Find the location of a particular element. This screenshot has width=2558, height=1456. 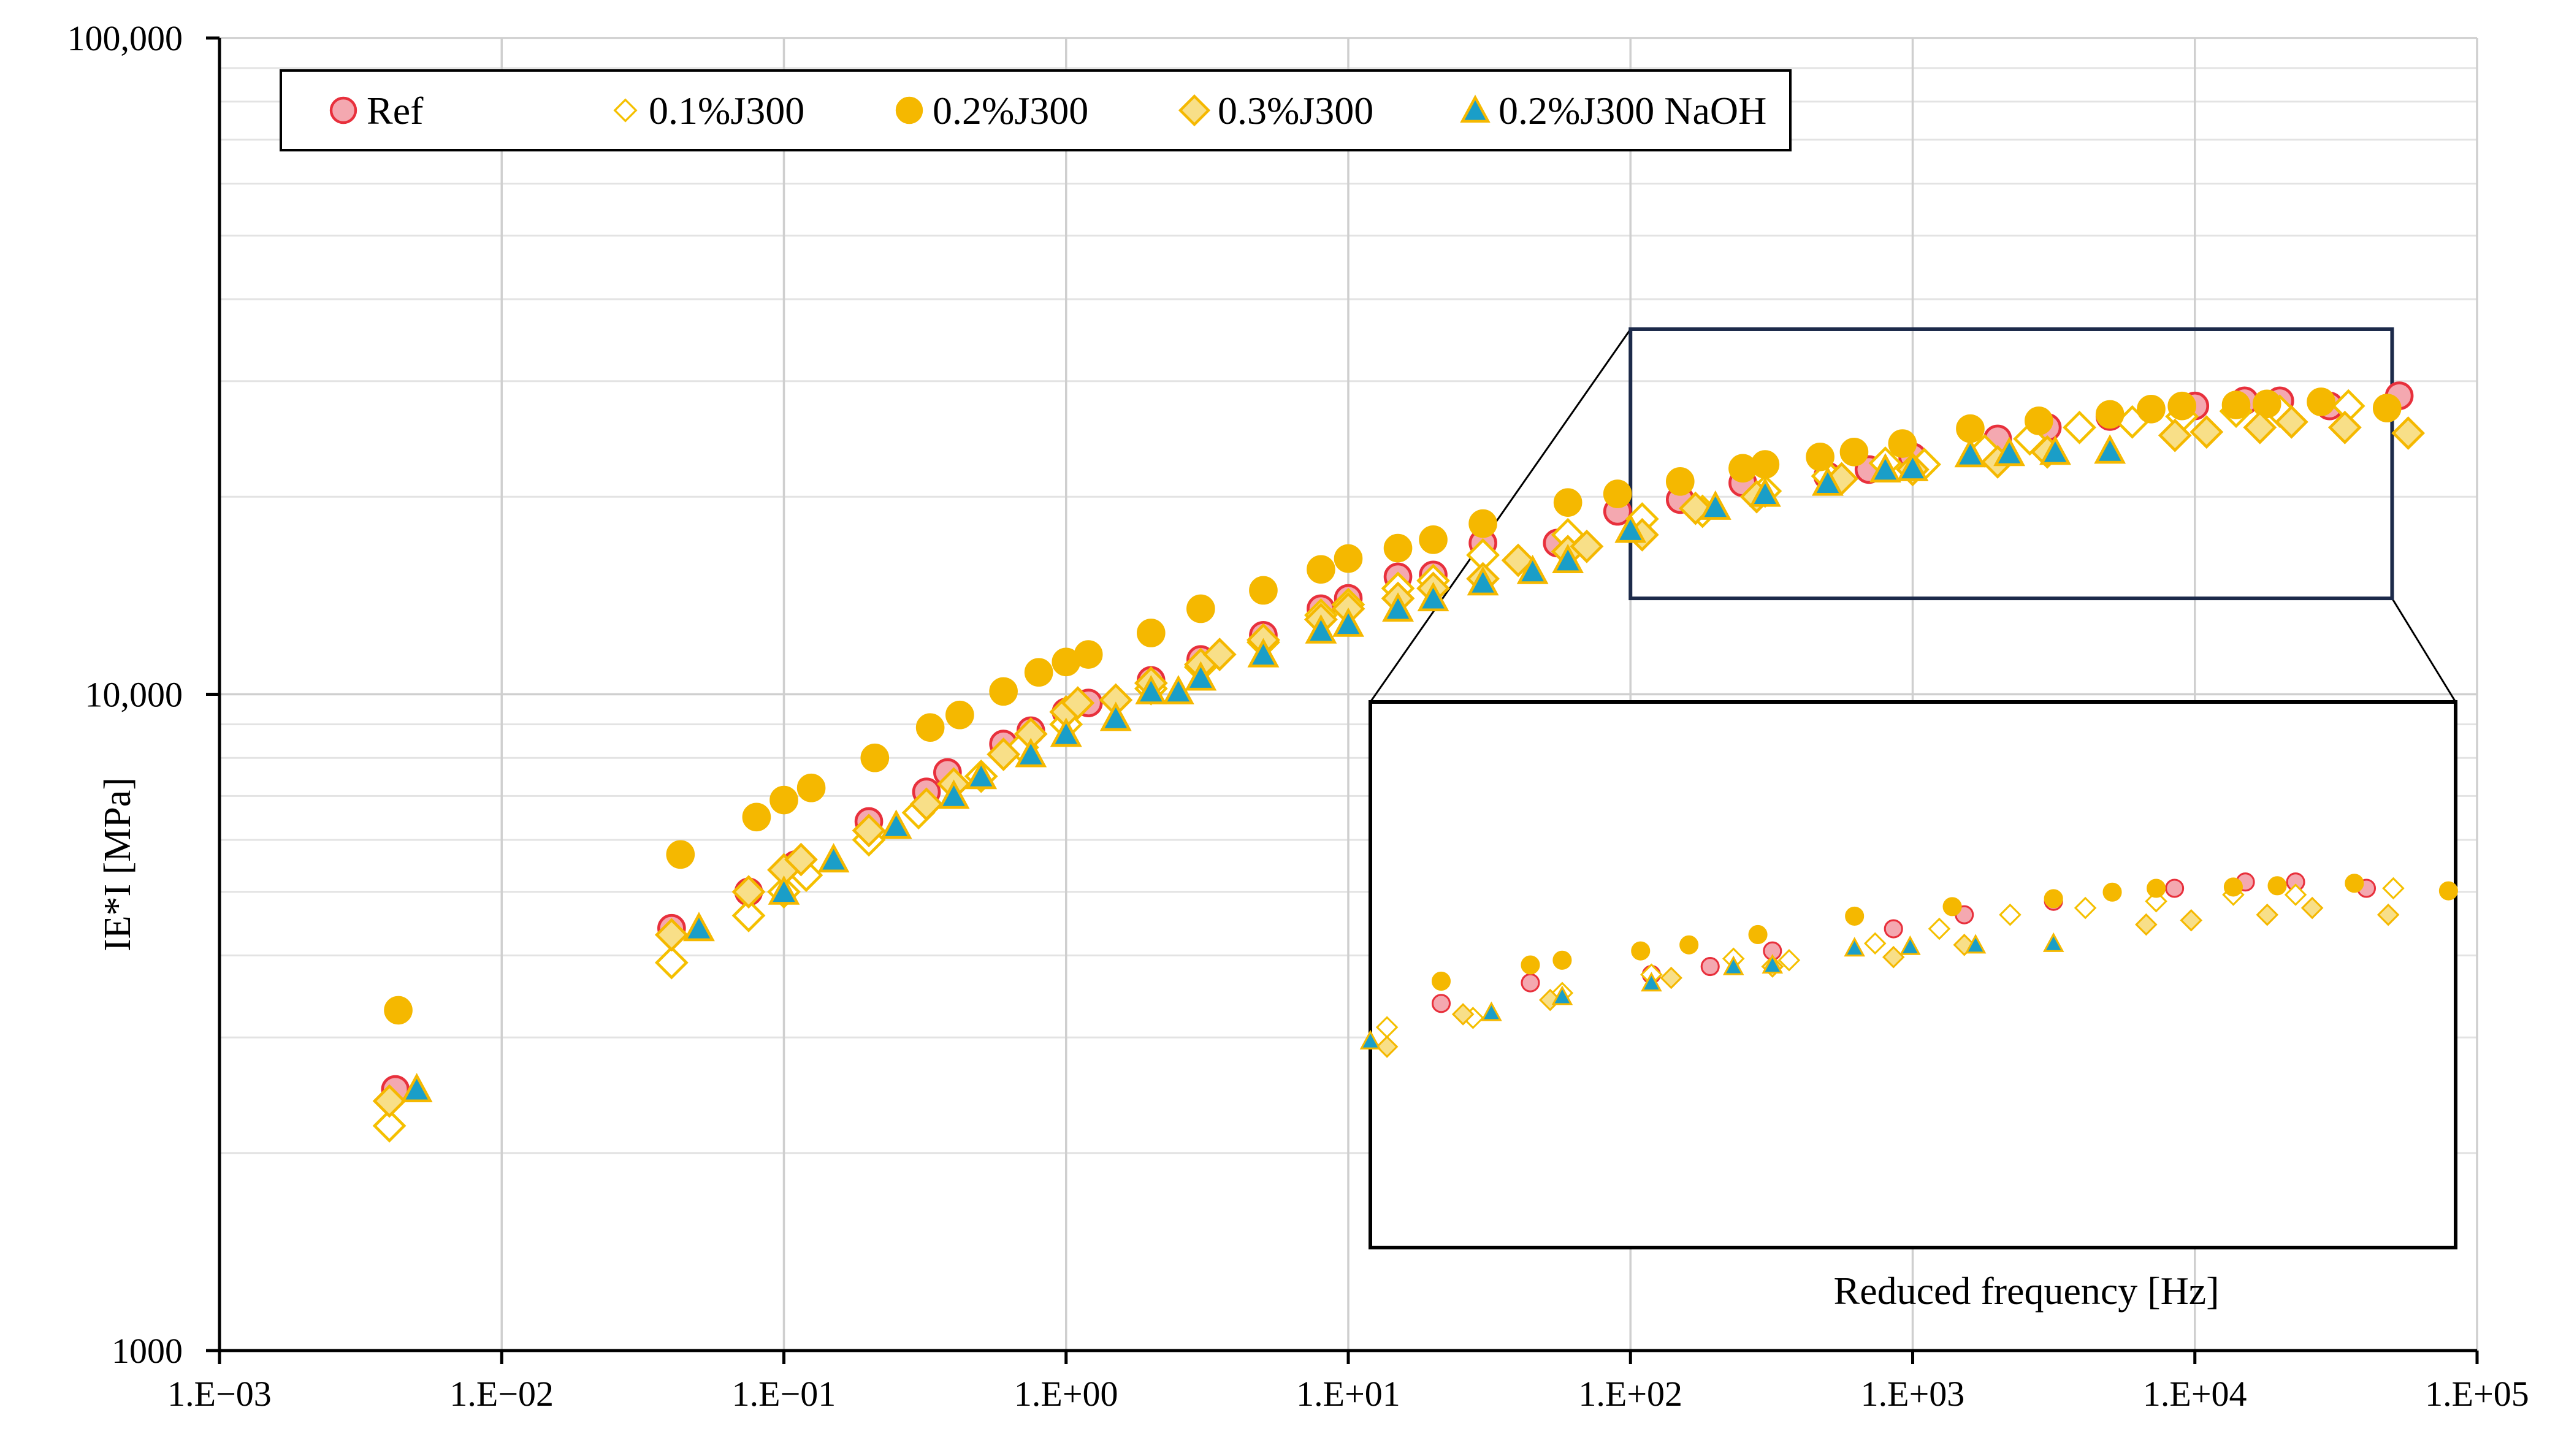

legend-box is located at coordinates (1036, 110).